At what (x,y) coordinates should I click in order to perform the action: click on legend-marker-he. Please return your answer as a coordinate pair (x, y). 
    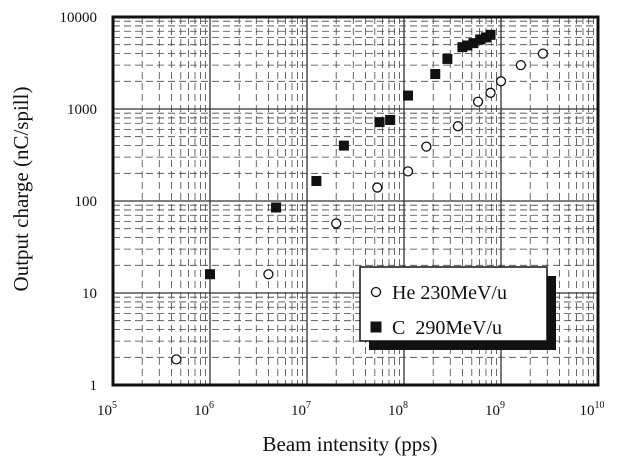
    Looking at the image, I should click on (376, 292).